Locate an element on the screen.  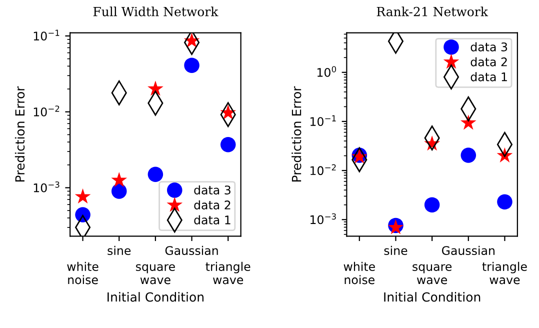
chart-title: Rank-21 Network is located at coordinates (432, 11).